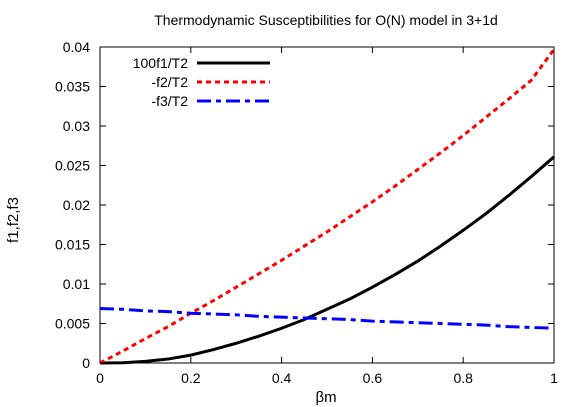  Describe the element at coordinates (76, 47) in the screenshot. I see `y-tick-label: 0.04` at that location.